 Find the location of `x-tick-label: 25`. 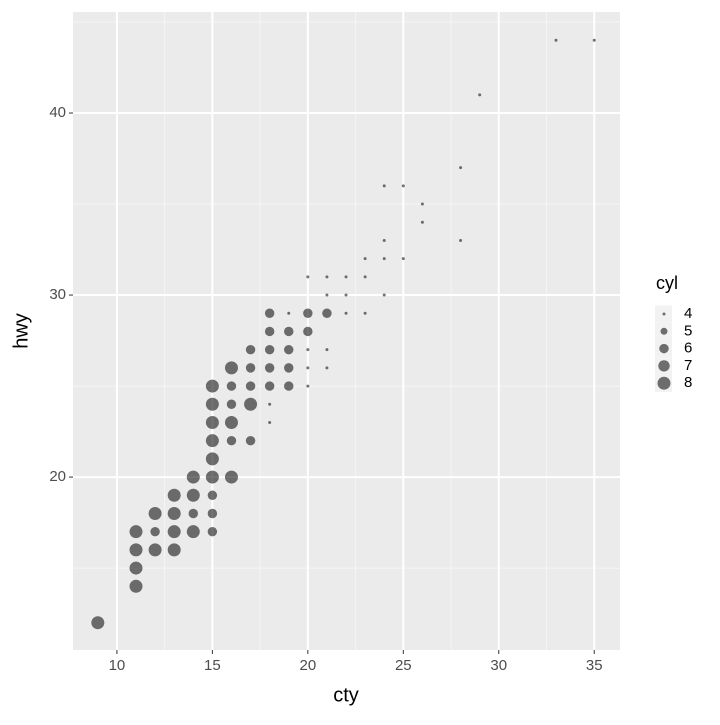

x-tick-label: 25 is located at coordinates (403, 665).